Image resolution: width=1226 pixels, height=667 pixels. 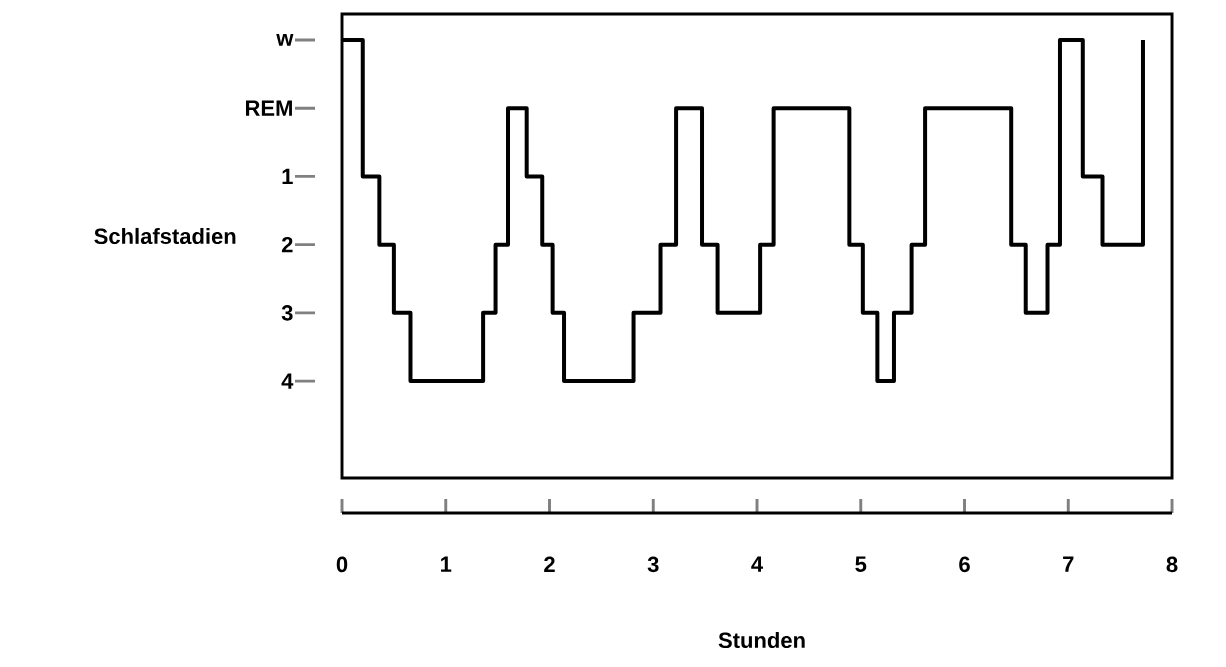 What do you see at coordinates (285, 40) in the screenshot?
I see `y-tick-label: w` at bounding box center [285, 40].